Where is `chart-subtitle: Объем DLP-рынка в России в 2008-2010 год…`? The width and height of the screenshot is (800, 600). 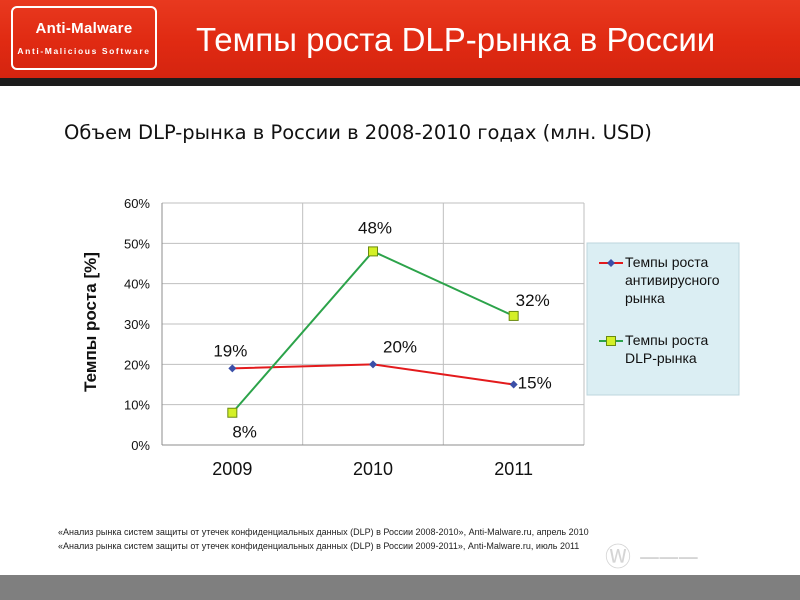 chart-subtitle: Объем DLP-рынка в России в 2008-2010 год… is located at coordinates (358, 132).